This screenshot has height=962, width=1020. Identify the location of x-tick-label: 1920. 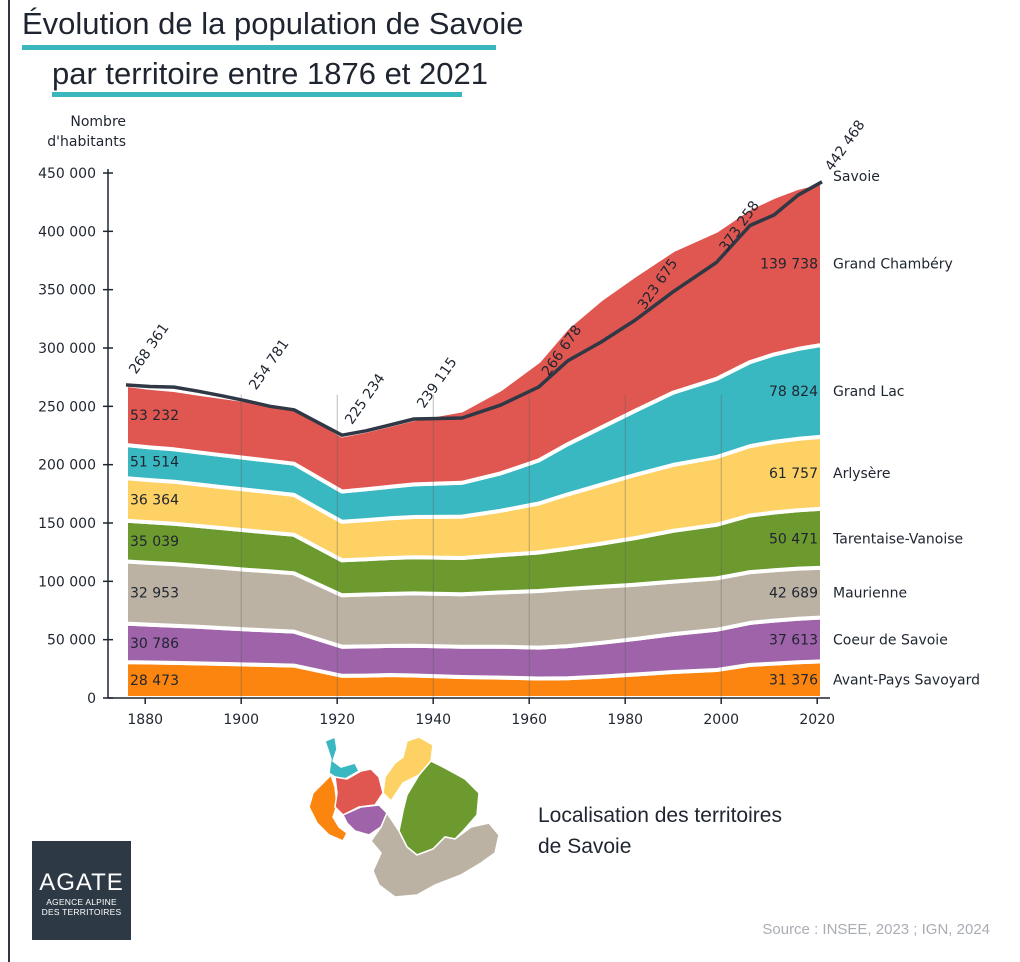
(337, 720).